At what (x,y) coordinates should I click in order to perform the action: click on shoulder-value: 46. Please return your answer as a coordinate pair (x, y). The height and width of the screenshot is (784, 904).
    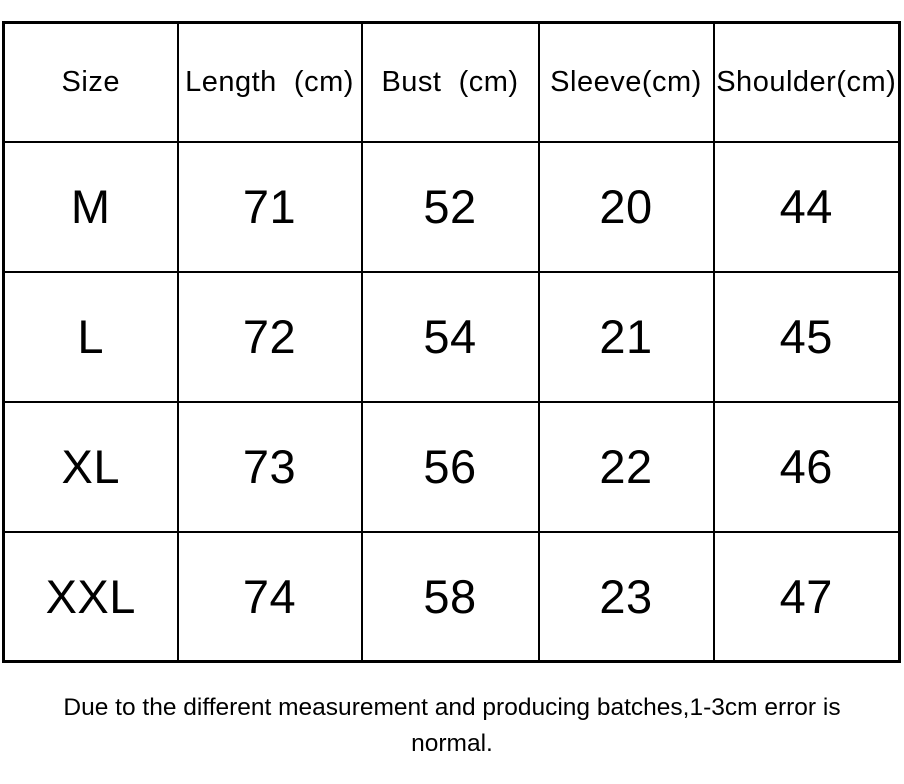
    Looking at the image, I should click on (806, 466).